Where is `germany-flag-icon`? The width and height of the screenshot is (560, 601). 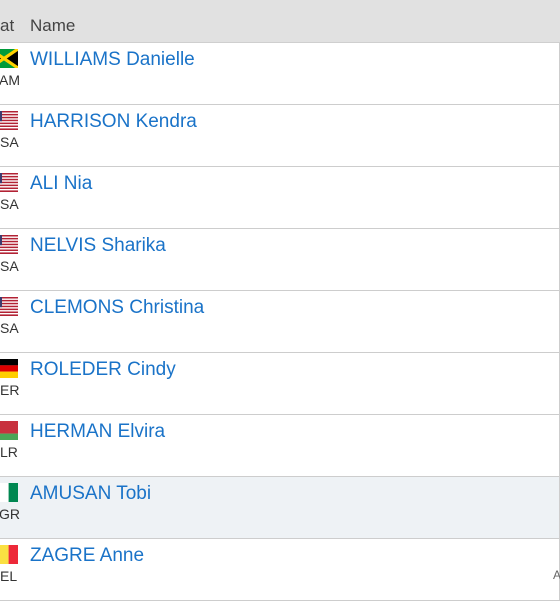
germany-flag-icon is located at coordinates (9, 368).